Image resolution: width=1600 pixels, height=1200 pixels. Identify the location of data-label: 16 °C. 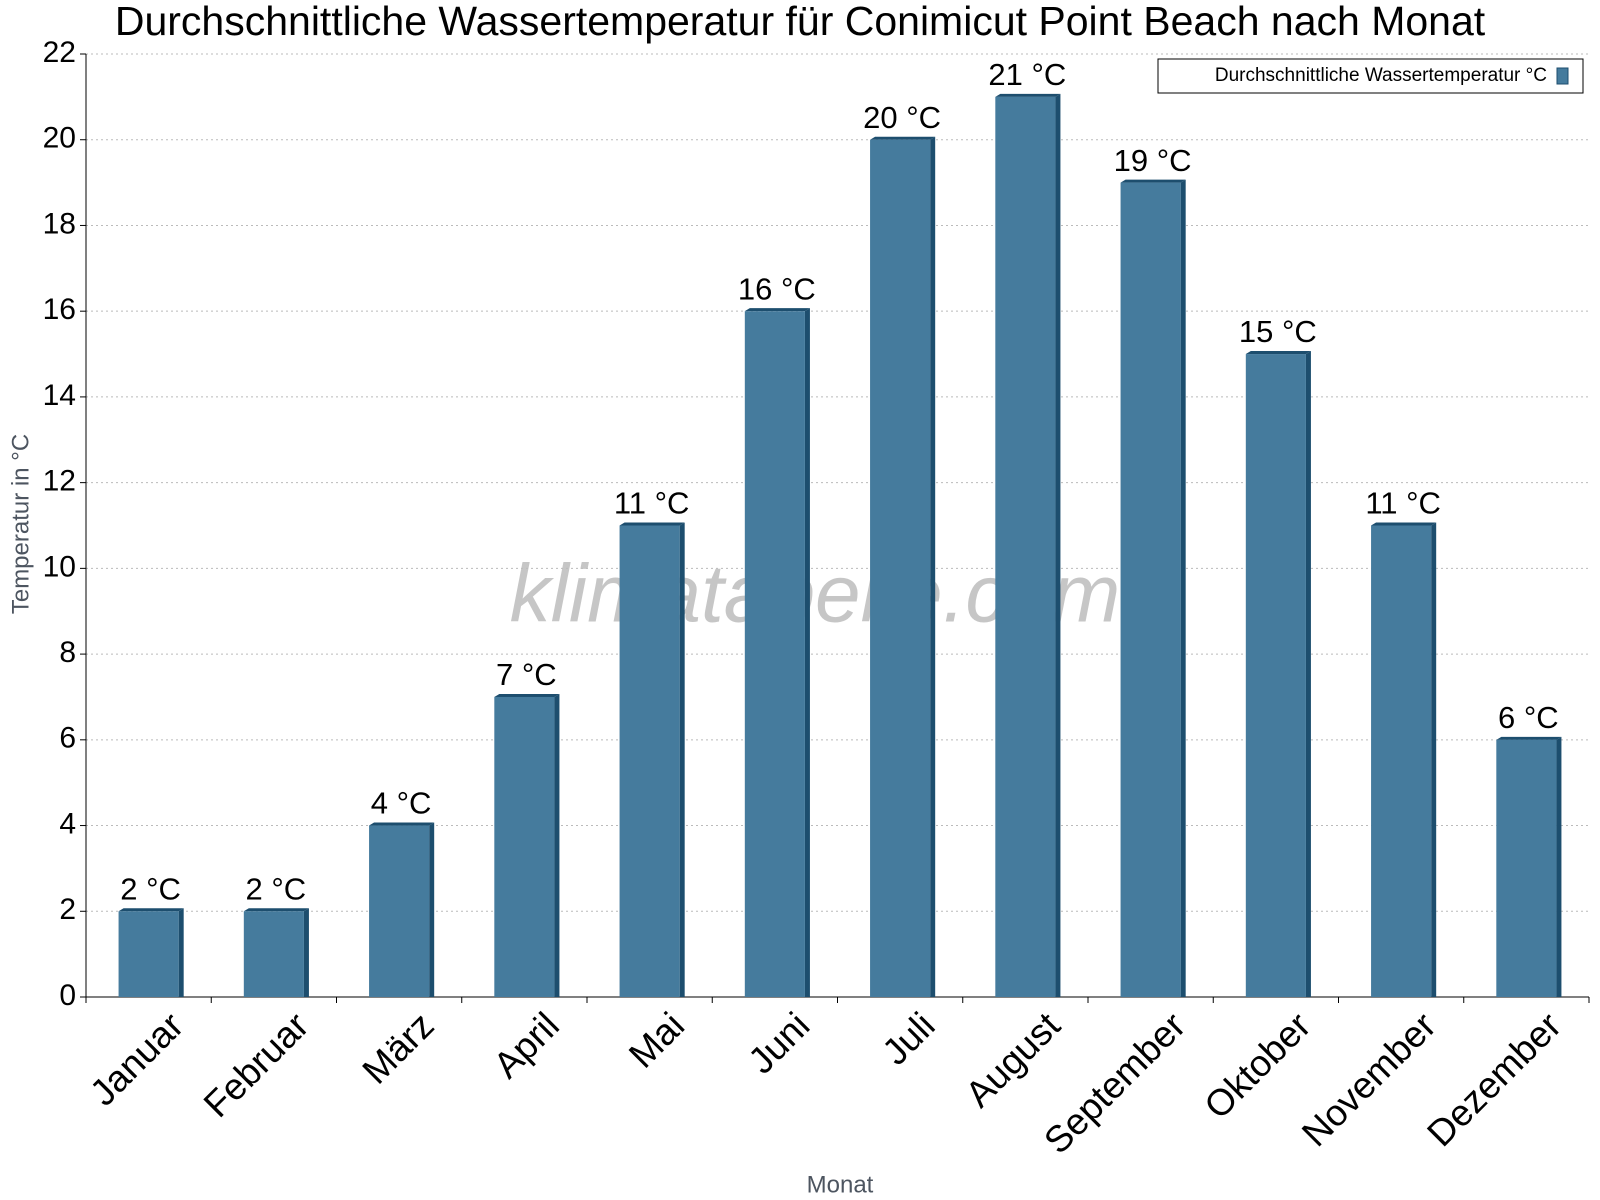
(777, 288).